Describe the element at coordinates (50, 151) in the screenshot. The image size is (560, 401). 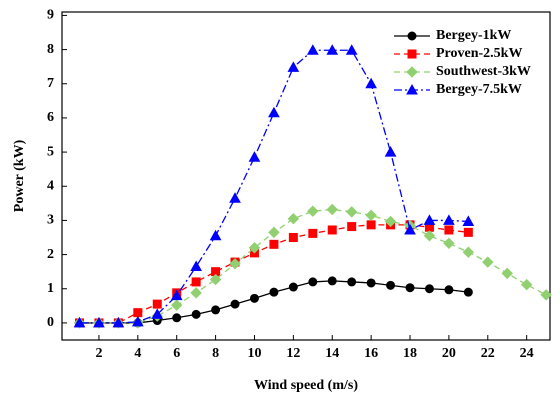
I see `y-tick-label: 5` at that location.